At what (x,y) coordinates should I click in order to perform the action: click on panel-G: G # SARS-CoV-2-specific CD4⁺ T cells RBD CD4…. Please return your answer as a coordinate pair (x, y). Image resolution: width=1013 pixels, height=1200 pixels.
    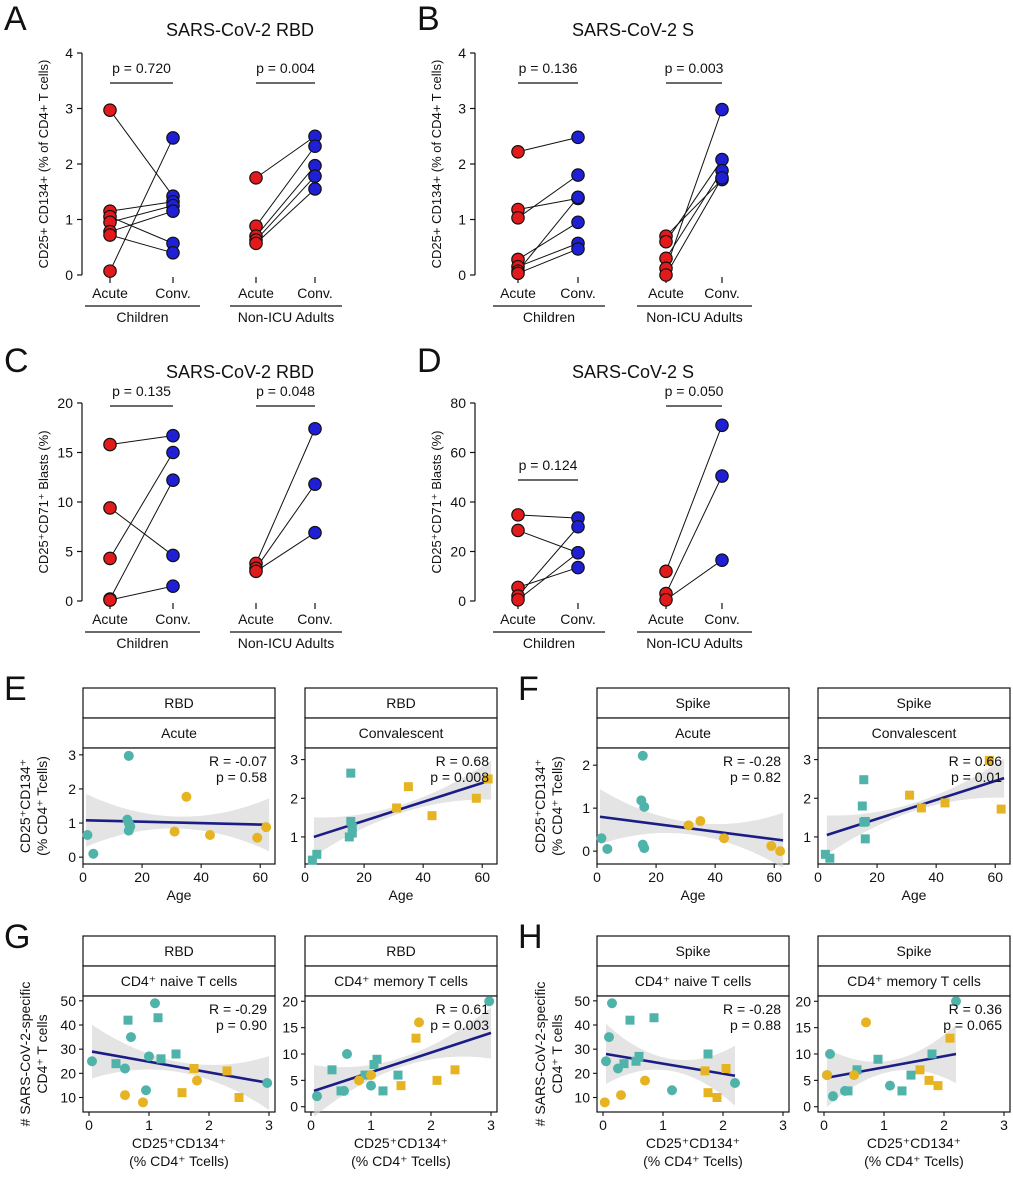
    Looking at the image, I should click on (251, 1043).